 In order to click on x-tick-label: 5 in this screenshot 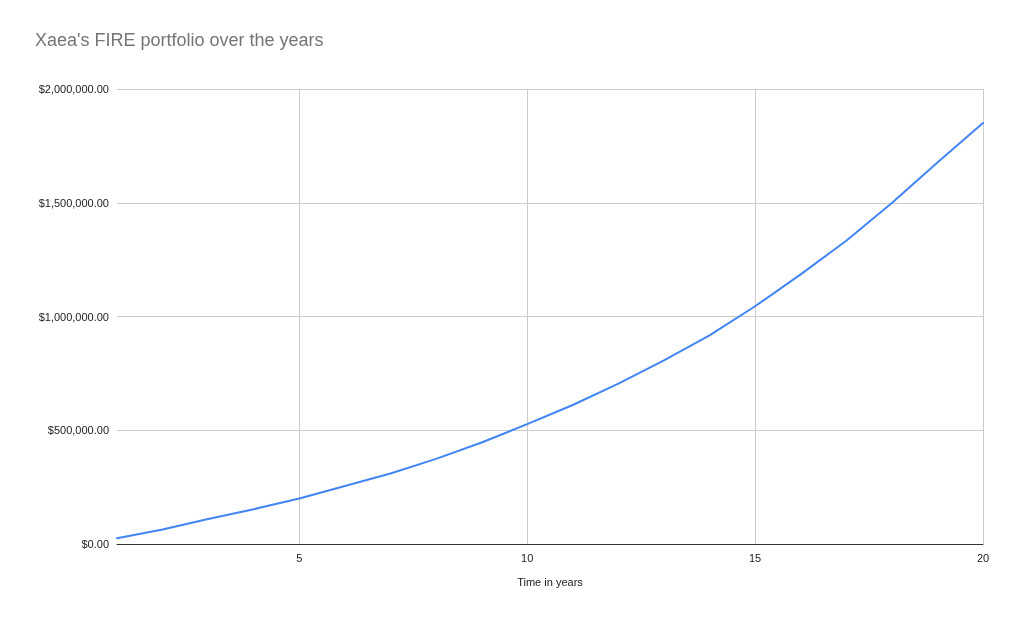, I will do `click(299, 557)`.